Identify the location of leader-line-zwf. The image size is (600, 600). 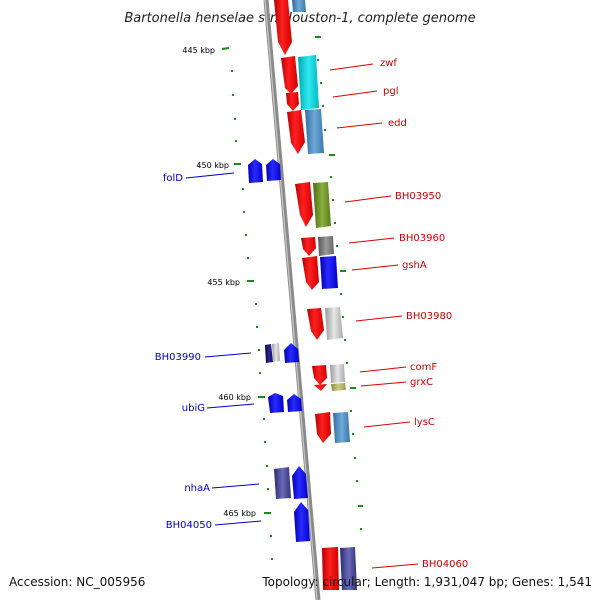
(351, 67).